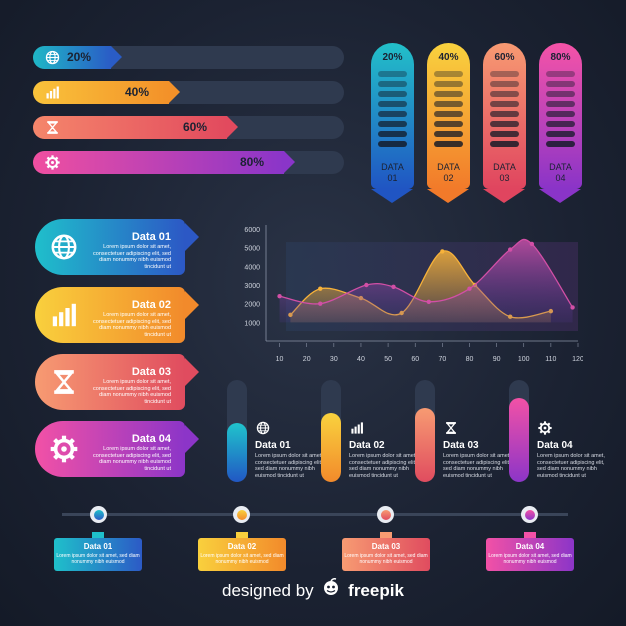  What do you see at coordinates (188, 57) in the screenshot?
I see `progress-bar: 20%` at bounding box center [188, 57].